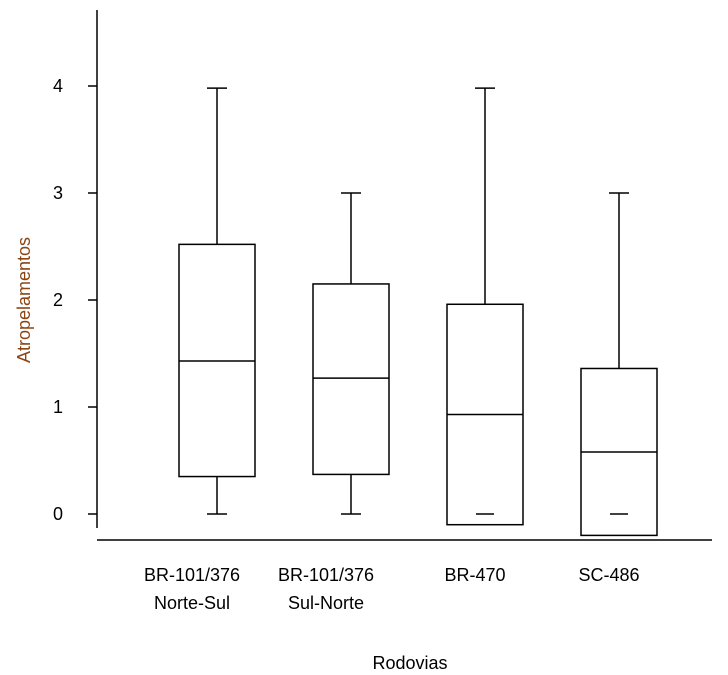  I want to click on y-tick-label: 3, so click(58, 193).